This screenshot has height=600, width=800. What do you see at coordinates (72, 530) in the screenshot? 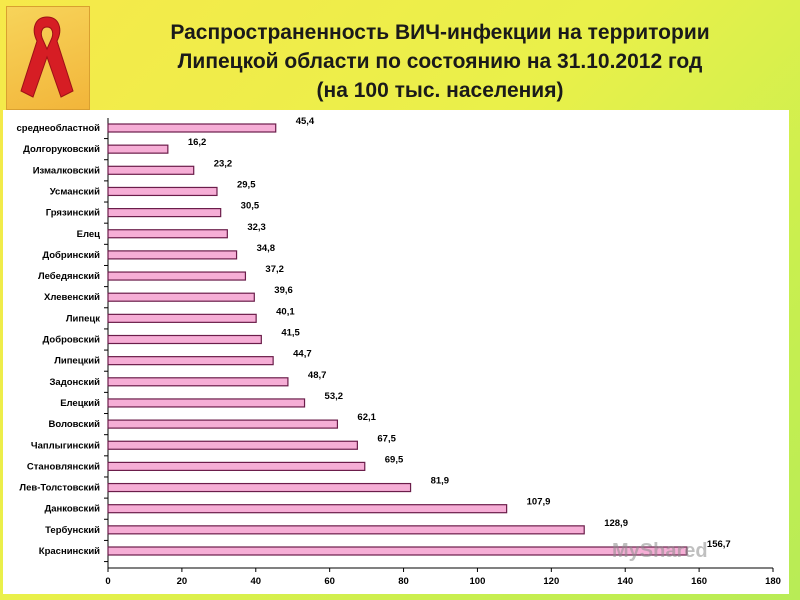
I see `category-label: Тербунский` at bounding box center [72, 530].